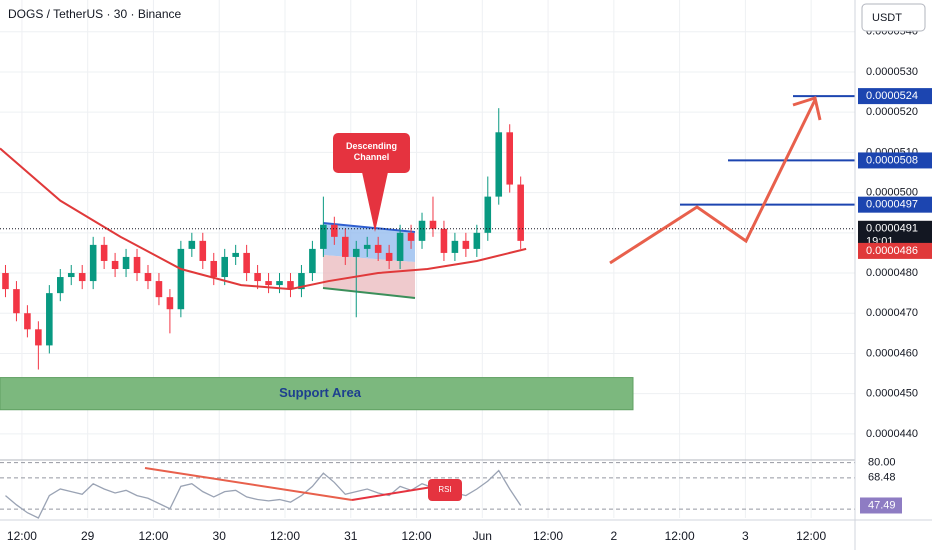  Describe the element at coordinates (882, 463) in the screenshot. I see `rsi-tick-label: 80.00` at that location.